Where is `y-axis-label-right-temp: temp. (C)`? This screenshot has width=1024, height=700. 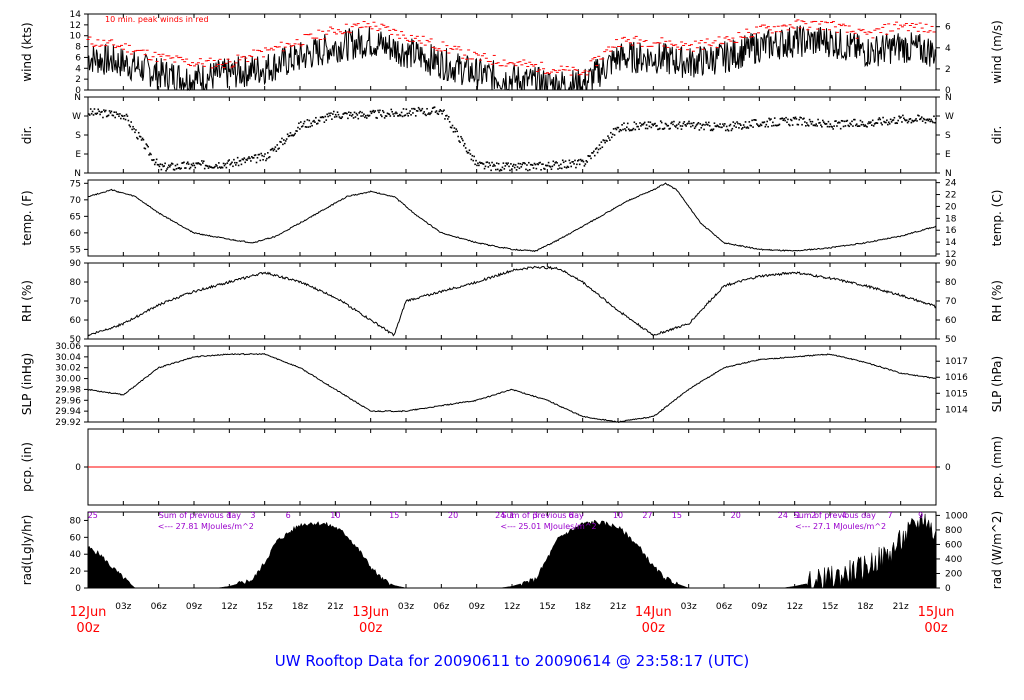 y-axis-label-right-temp: temp. (C) is located at coordinates (997, 218).